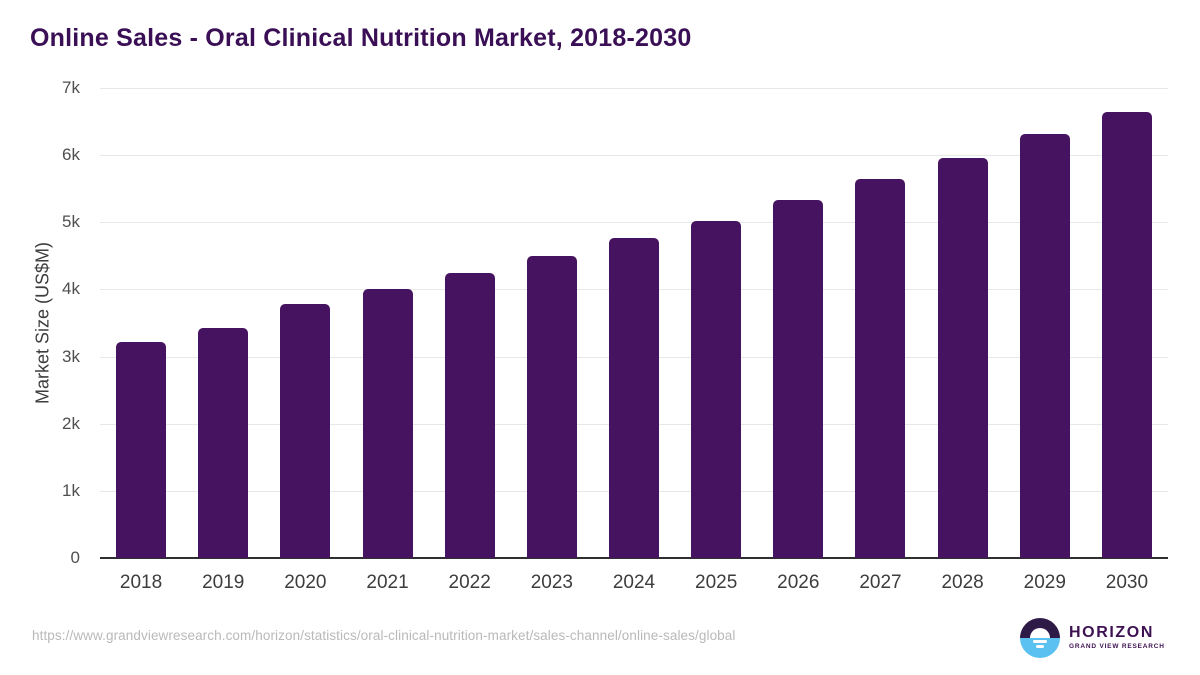  Describe the element at coordinates (1040, 633) in the screenshot. I see `sun-icon` at that location.